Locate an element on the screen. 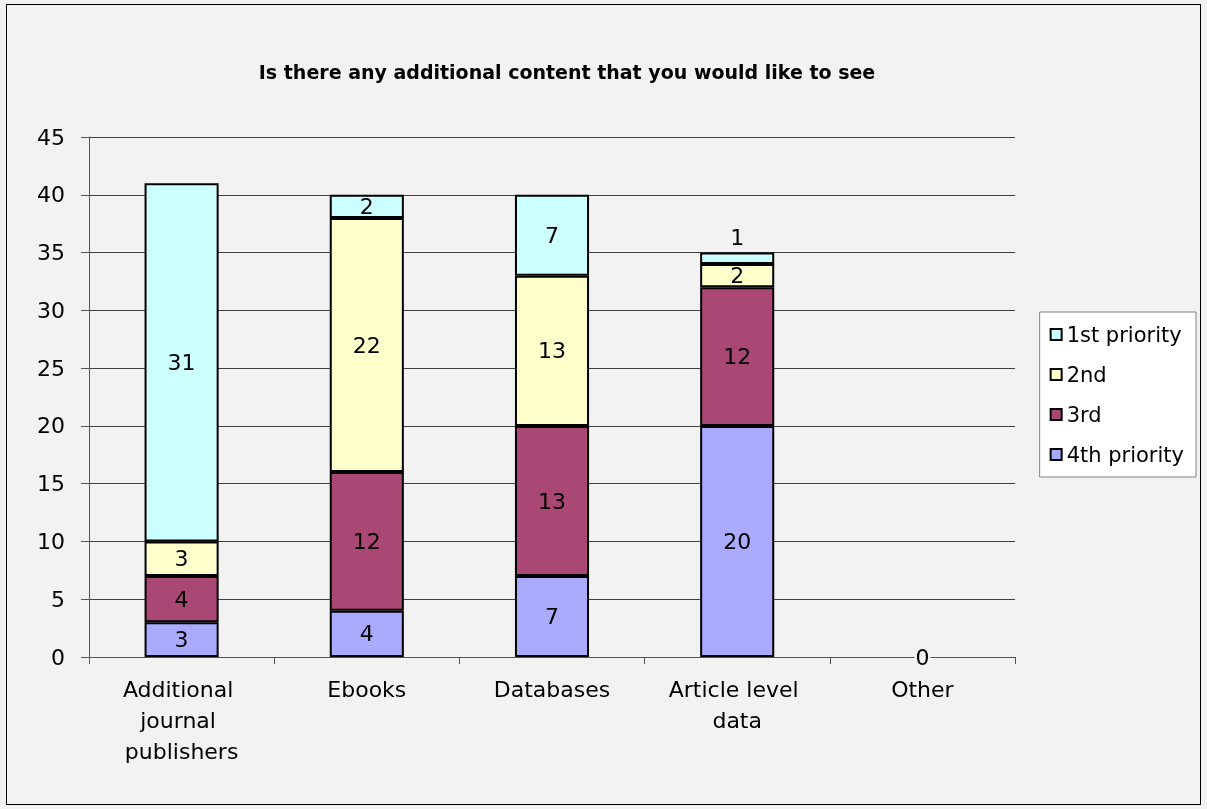  legend-label: 2nd is located at coordinates (1086, 374).